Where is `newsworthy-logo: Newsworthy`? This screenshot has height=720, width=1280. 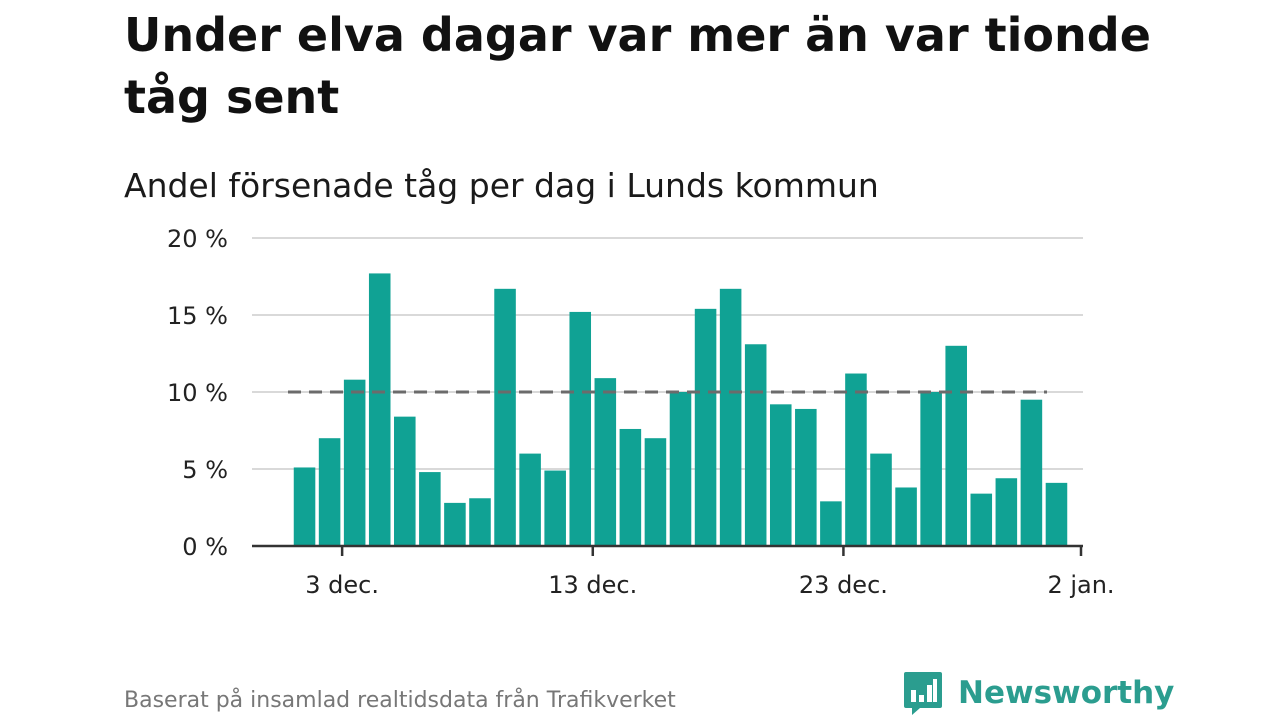 newsworthy-logo: Newsworthy is located at coordinates (1038, 693).